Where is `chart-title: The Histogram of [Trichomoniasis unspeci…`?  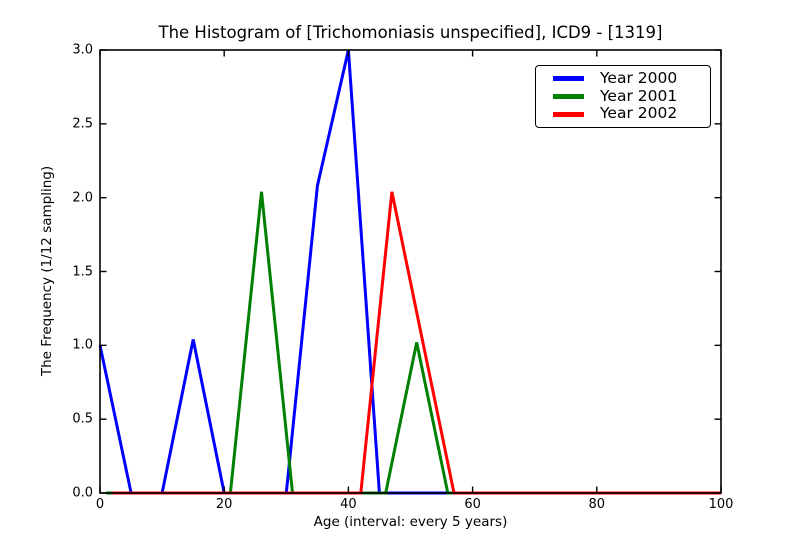
chart-title: The Histogram of [Trichomoniasis unspeci… is located at coordinates (410, 32).